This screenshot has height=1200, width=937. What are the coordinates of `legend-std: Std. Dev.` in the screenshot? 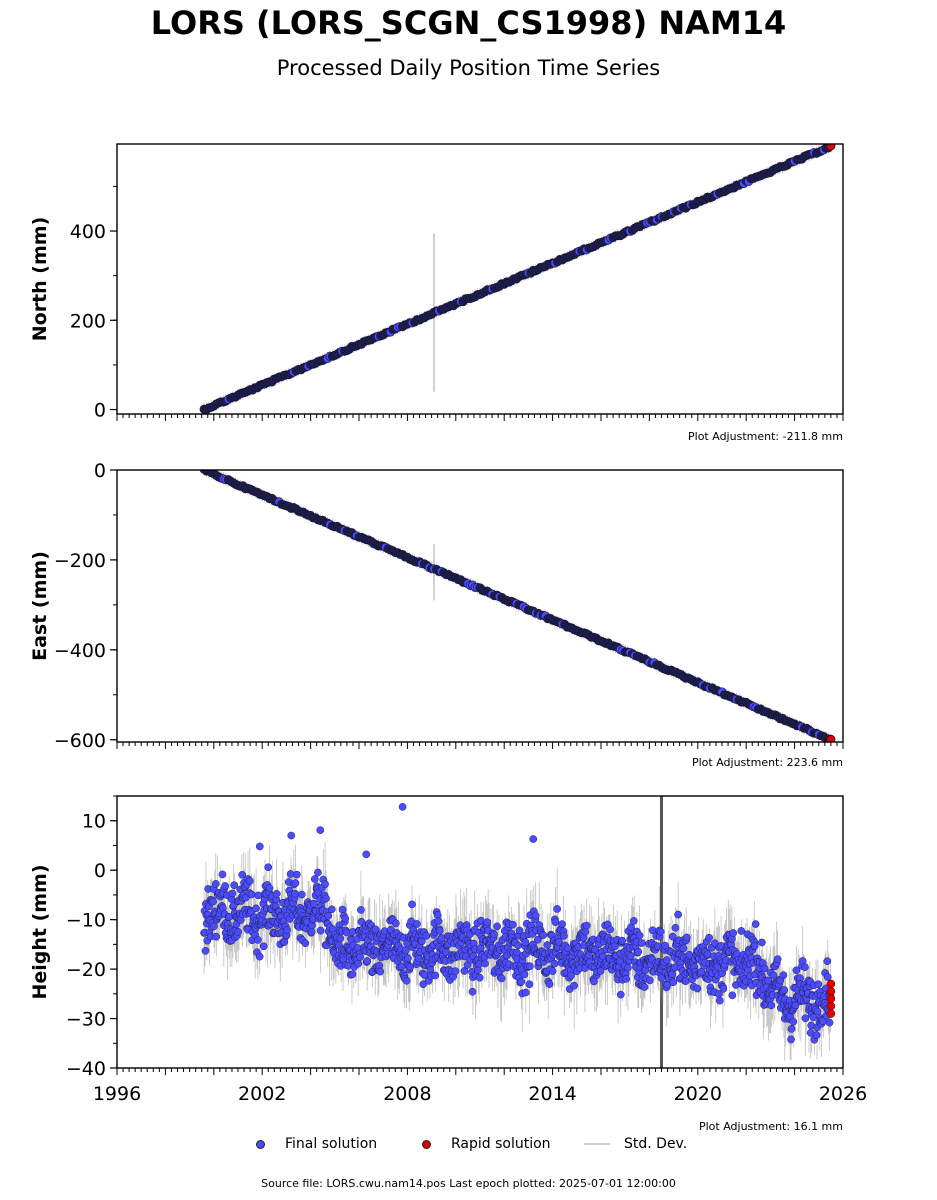 It's located at (635, 1144).